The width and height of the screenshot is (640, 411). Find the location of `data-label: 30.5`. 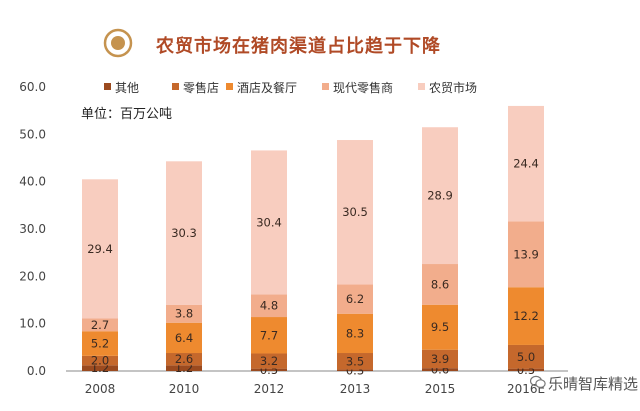

data-label: 30.5 is located at coordinates (355, 212).